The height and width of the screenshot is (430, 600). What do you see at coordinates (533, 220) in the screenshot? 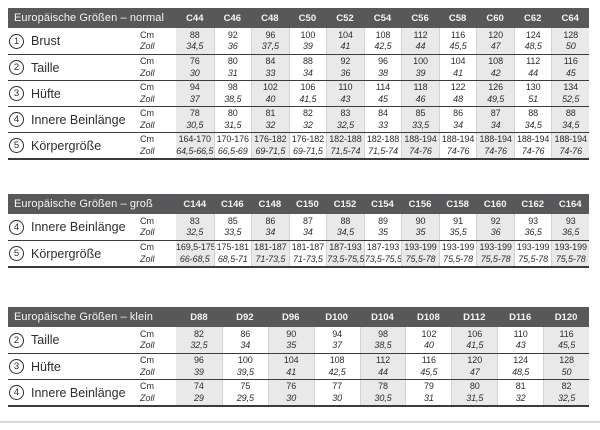
I see `cm-value: 93` at bounding box center [533, 220].